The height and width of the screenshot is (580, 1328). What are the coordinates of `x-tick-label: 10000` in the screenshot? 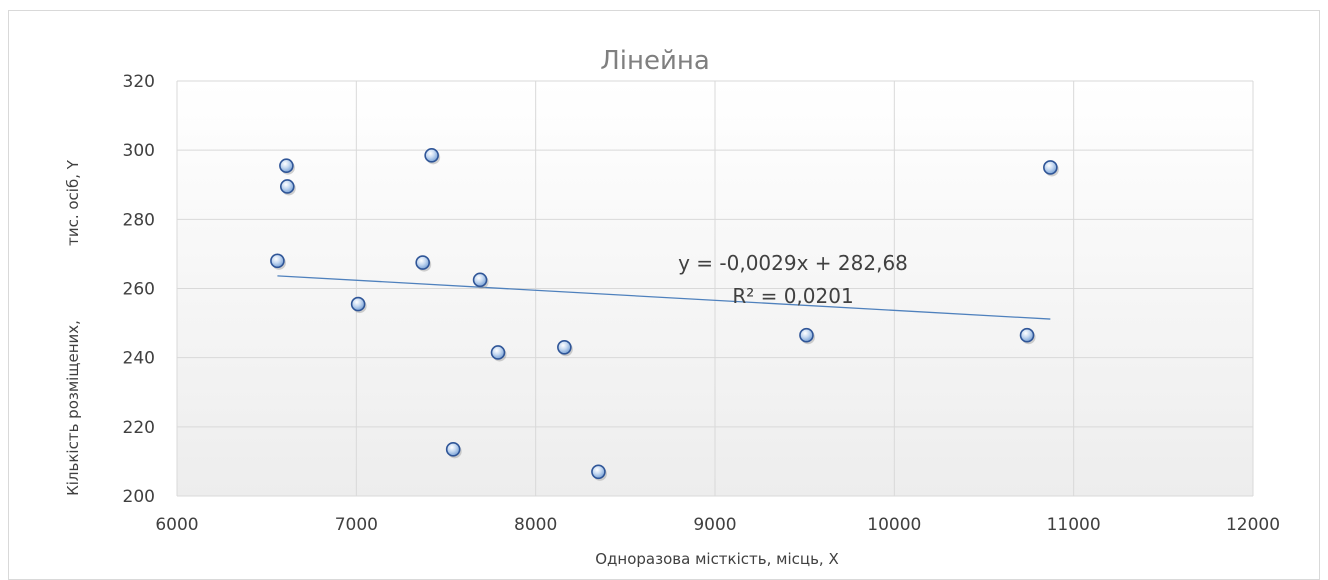 It's located at (894, 525).